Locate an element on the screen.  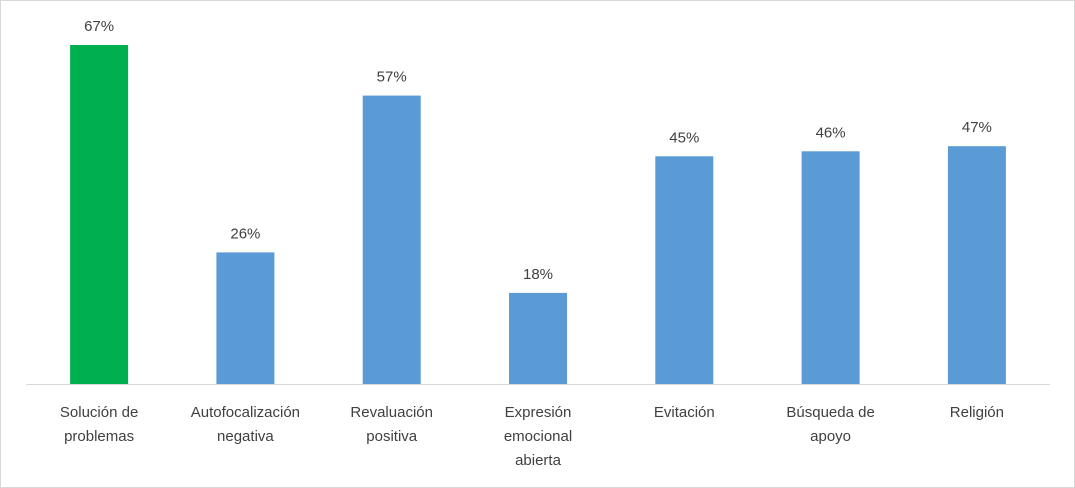
category-label-line: Revaluación is located at coordinates (391, 412).